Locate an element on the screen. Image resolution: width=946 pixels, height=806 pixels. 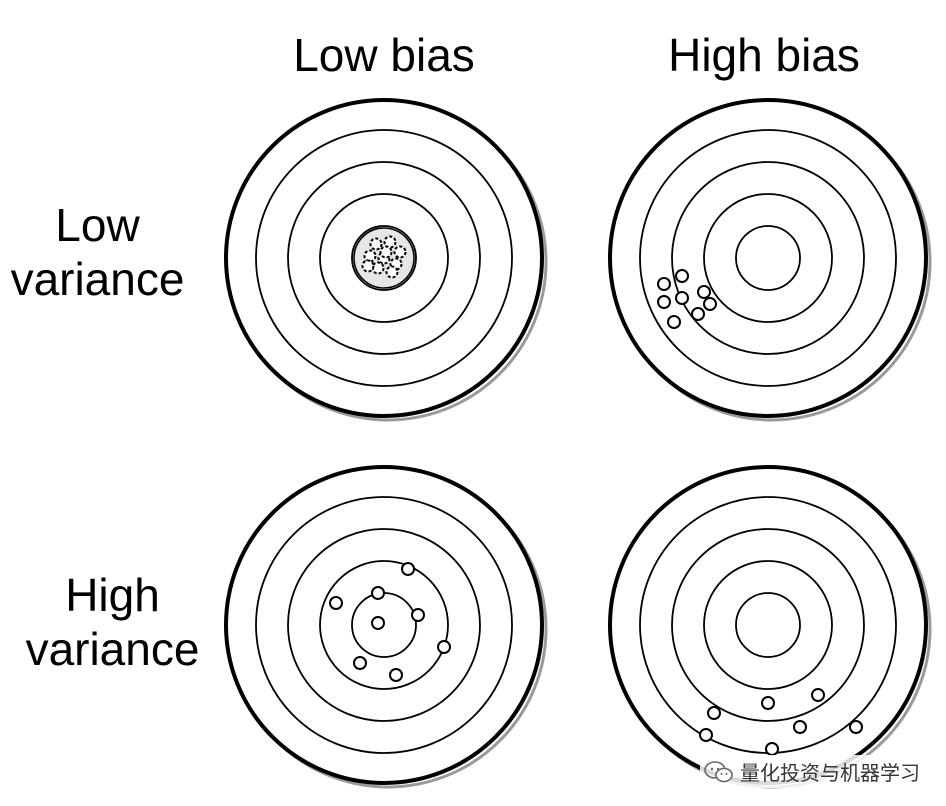
target-low-bias-high-variance is located at coordinates (386, 627).